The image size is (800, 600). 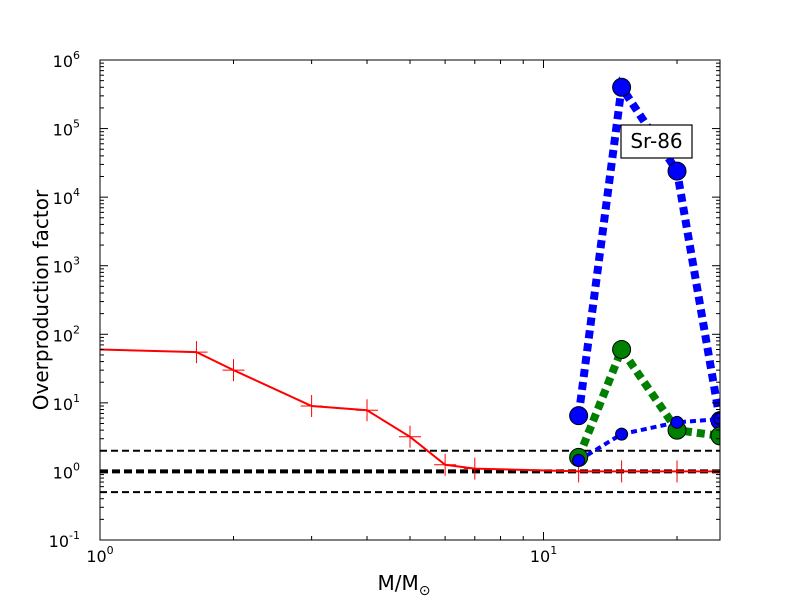 I want to click on x-axis-label-main: M/M, so click(x=398, y=583).